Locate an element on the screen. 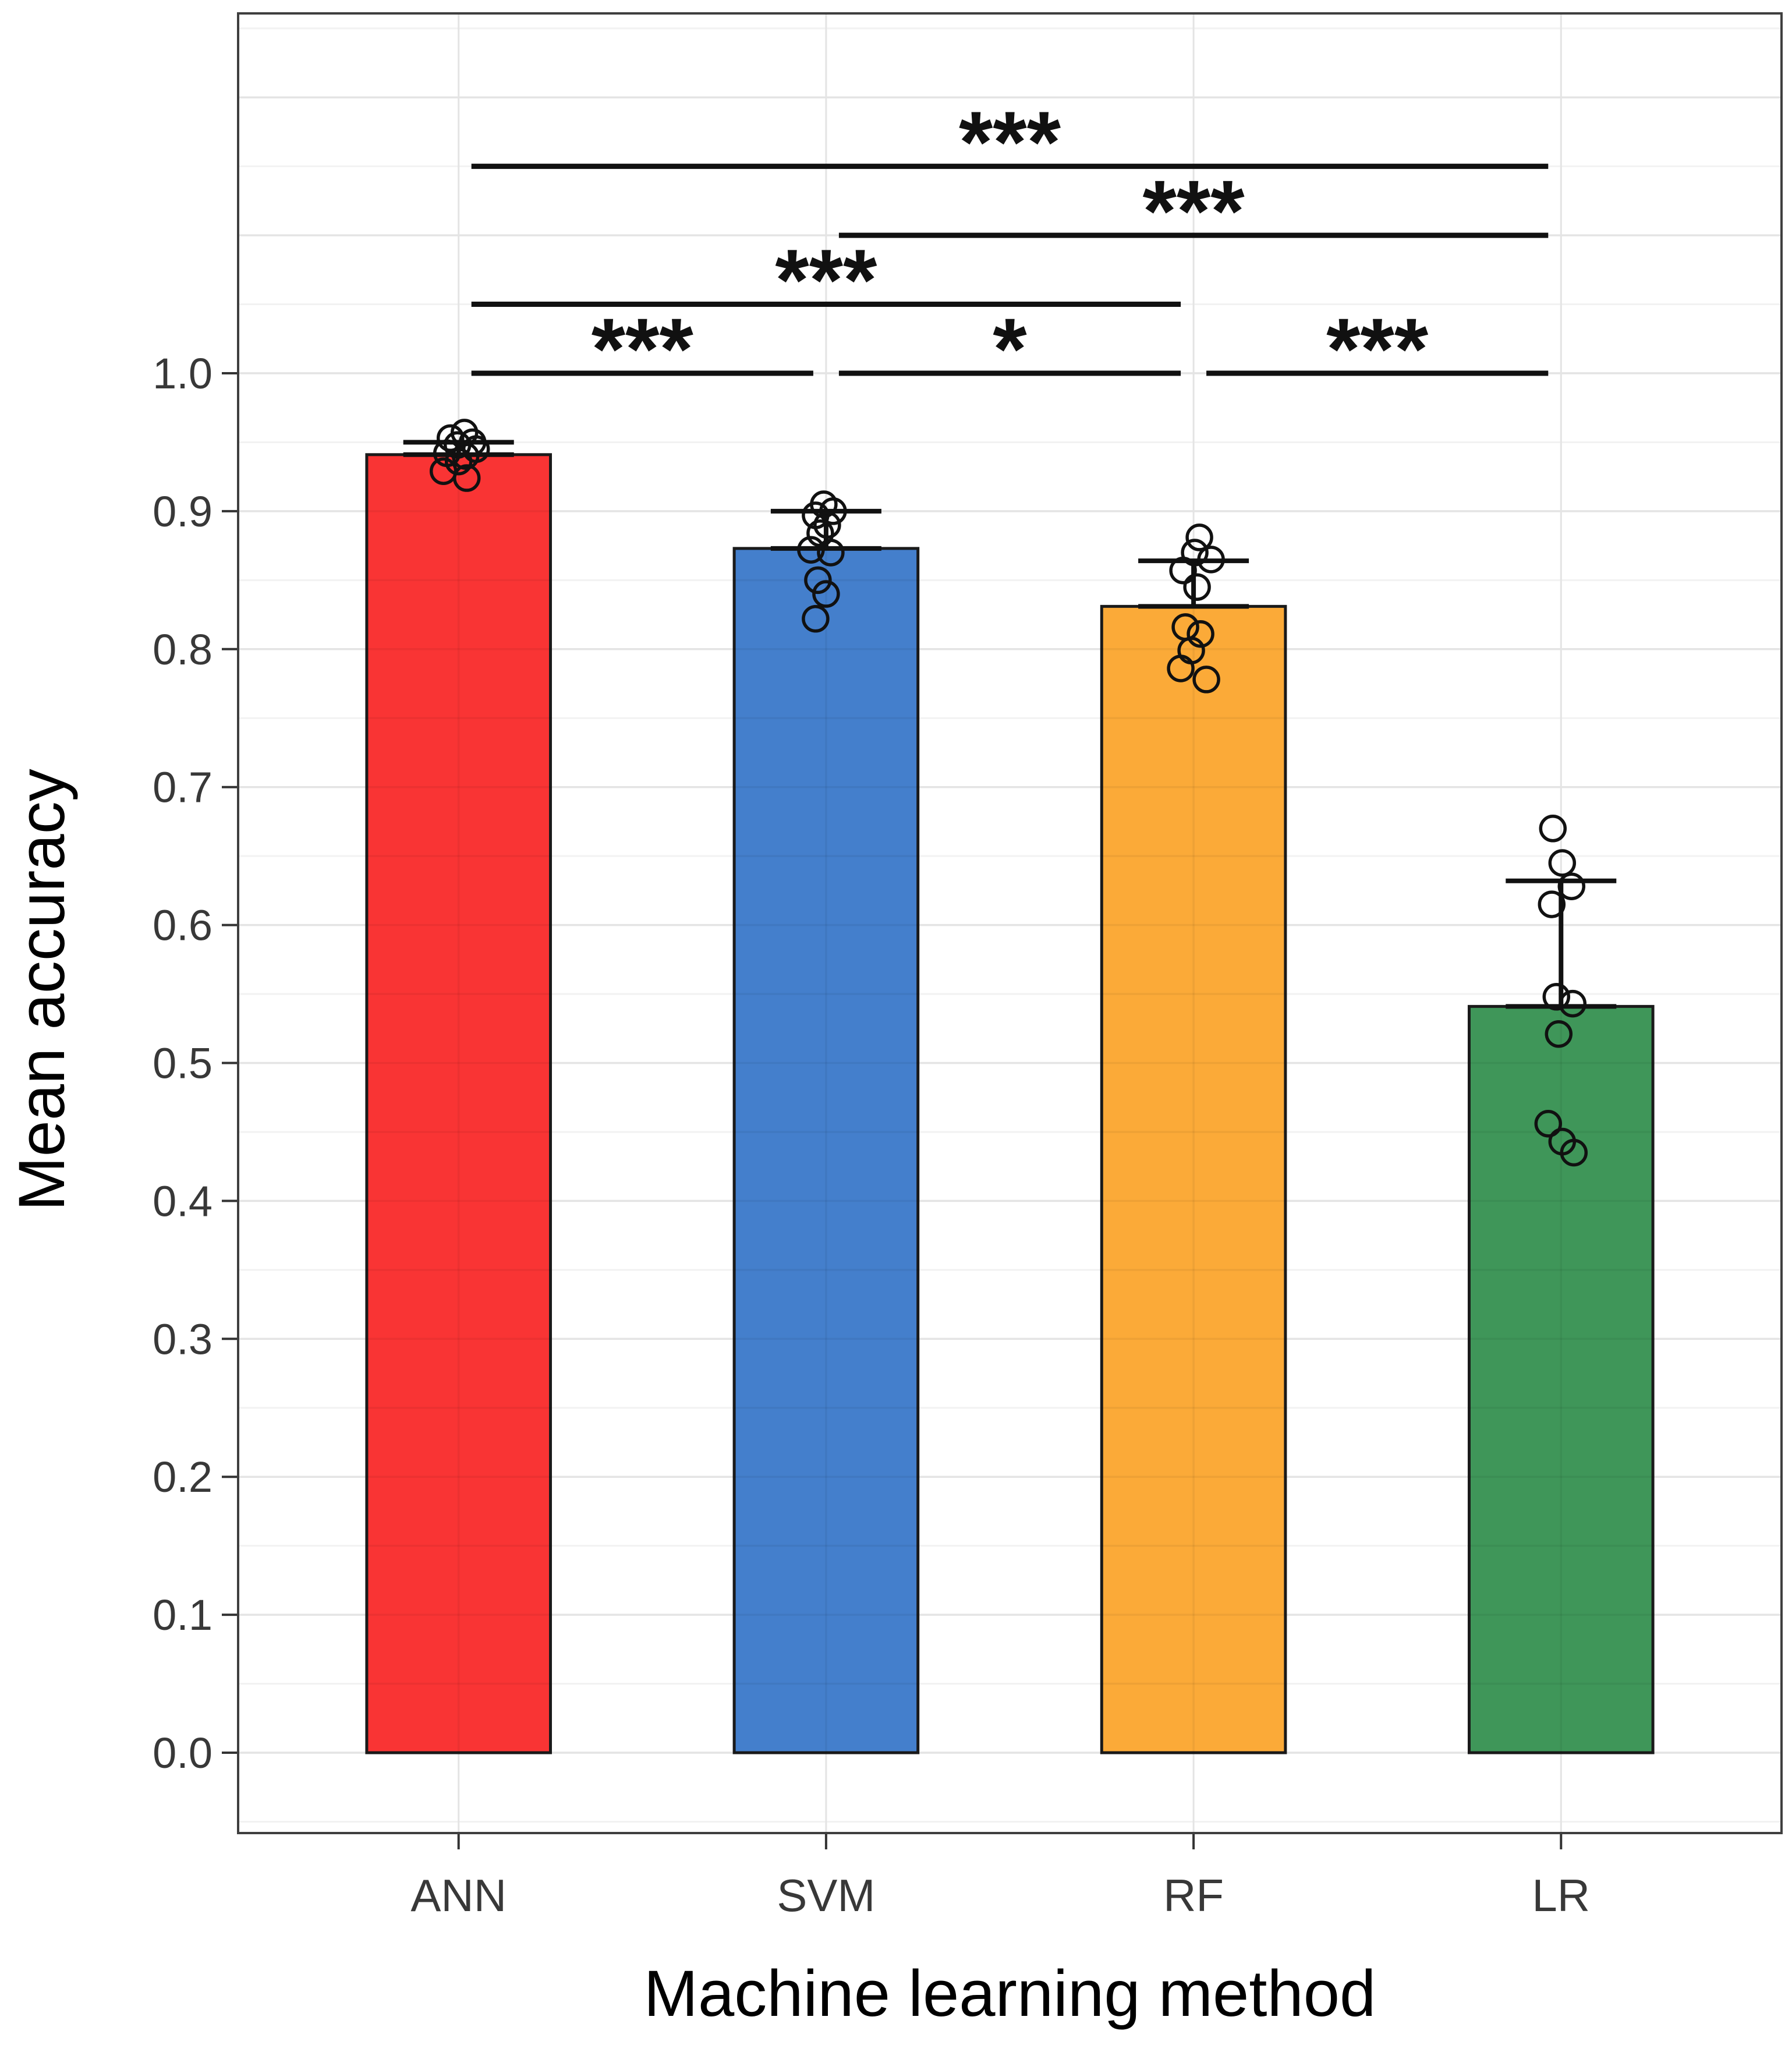 The height and width of the screenshot is (2052, 1792). bracket-SVM-LR: *** is located at coordinates (1193, 211).